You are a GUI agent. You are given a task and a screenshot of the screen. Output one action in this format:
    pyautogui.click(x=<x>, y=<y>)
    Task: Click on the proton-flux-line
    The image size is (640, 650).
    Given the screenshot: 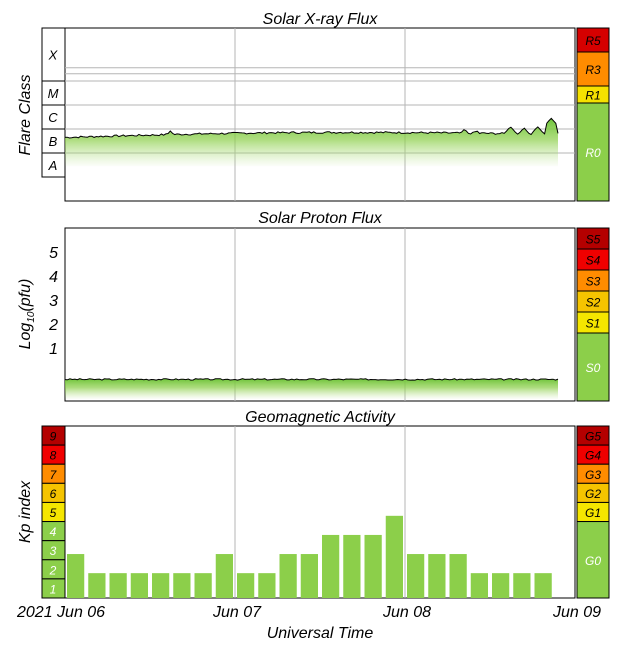 What is the action you would take?
    pyautogui.click(x=311, y=379)
    